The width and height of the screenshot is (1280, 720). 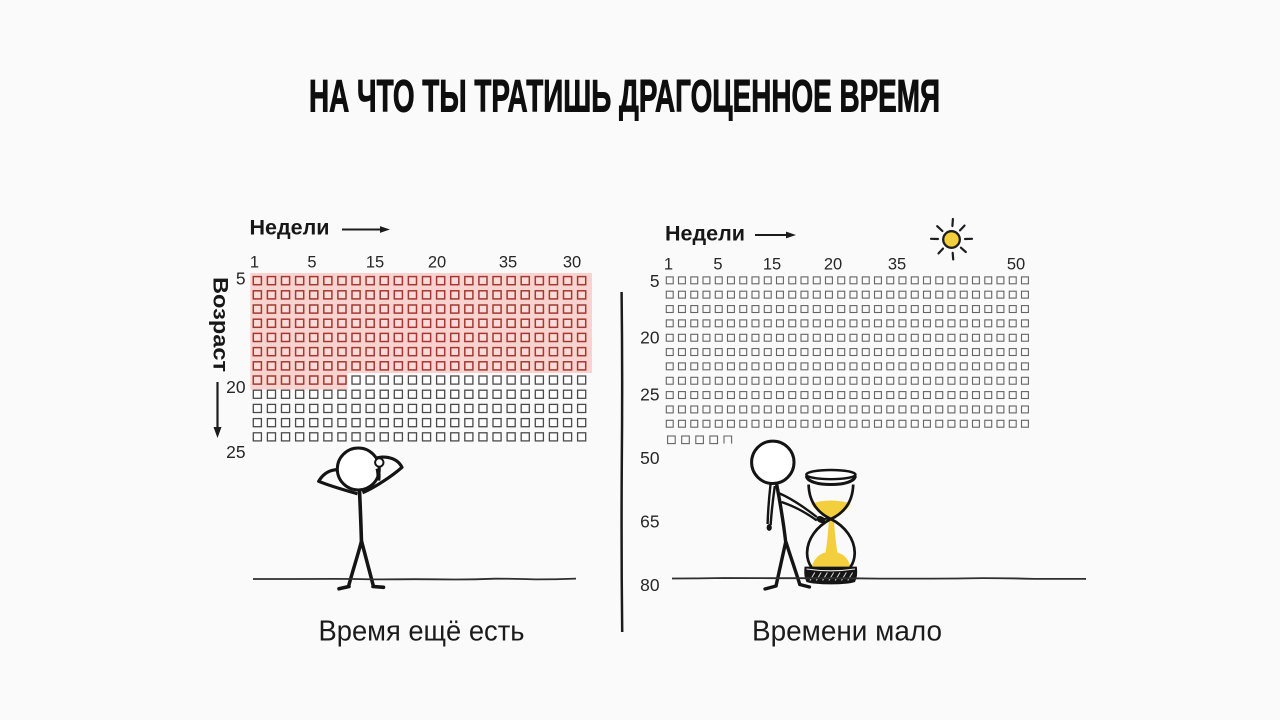 I want to click on svg-text: Времени мало, so click(x=847, y=632).